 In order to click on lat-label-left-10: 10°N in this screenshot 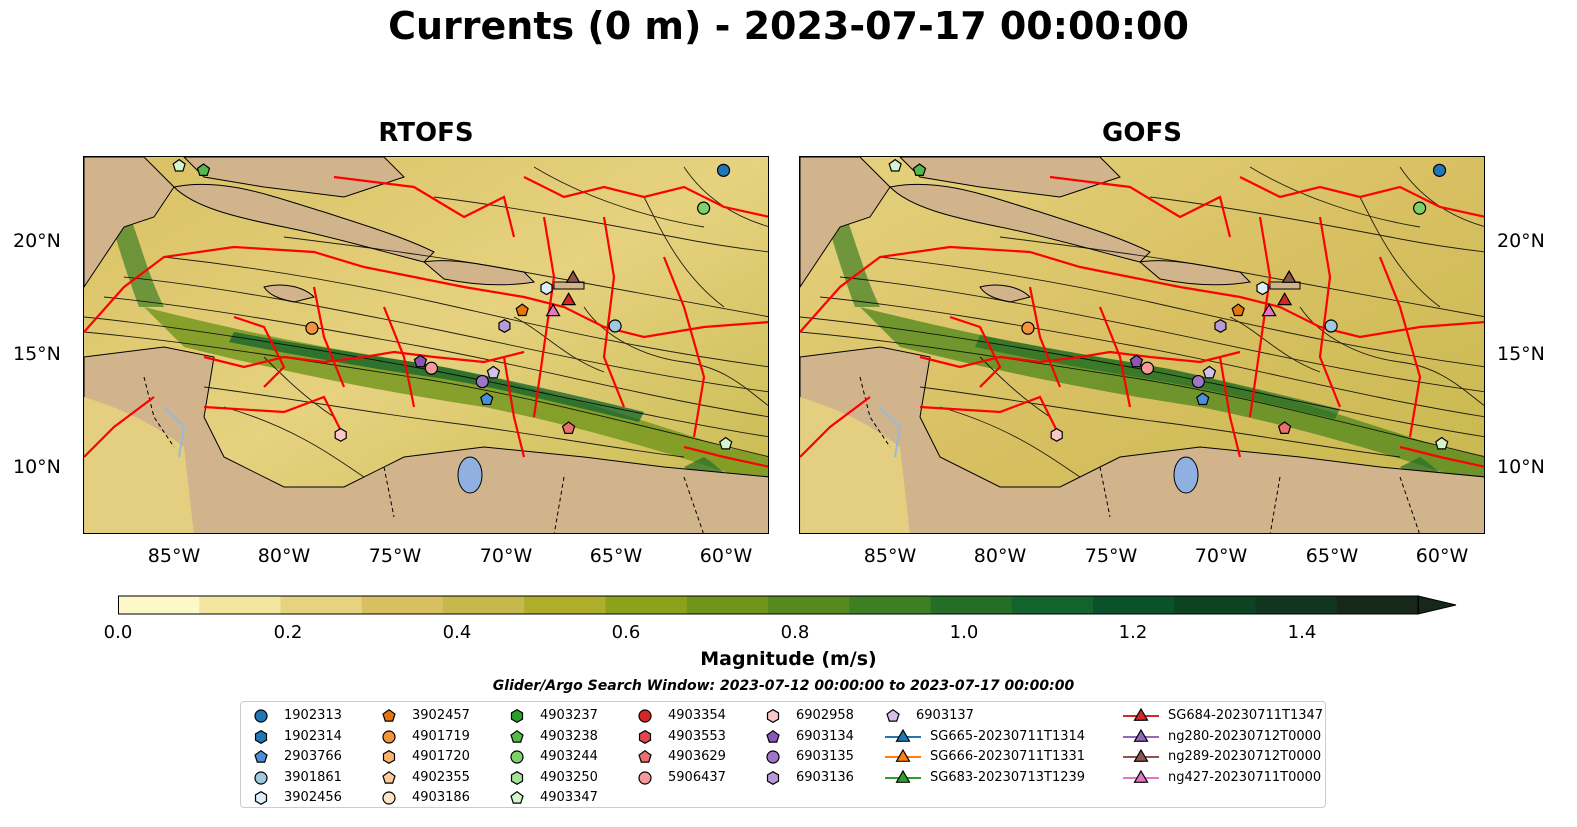, I will do `click(37, 467)`.